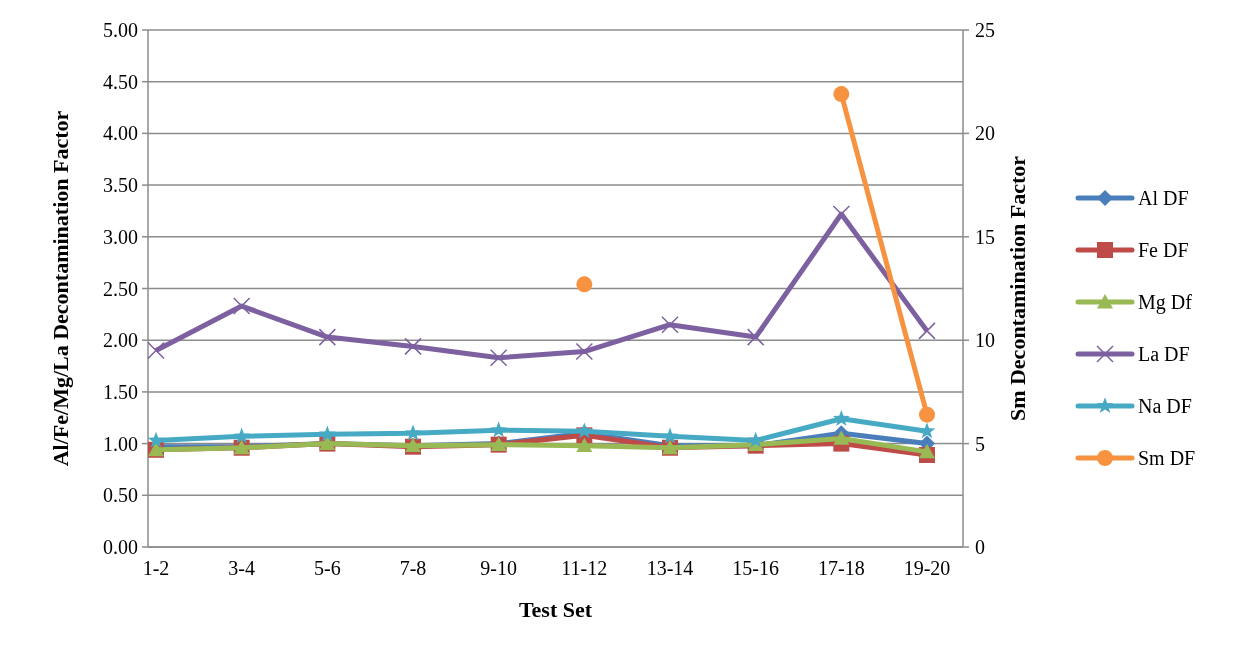  What do you see at coordinates (120, 391) in the screenshot?
I see `y-tick-label: 1.50` at bounding box center [120, 391].